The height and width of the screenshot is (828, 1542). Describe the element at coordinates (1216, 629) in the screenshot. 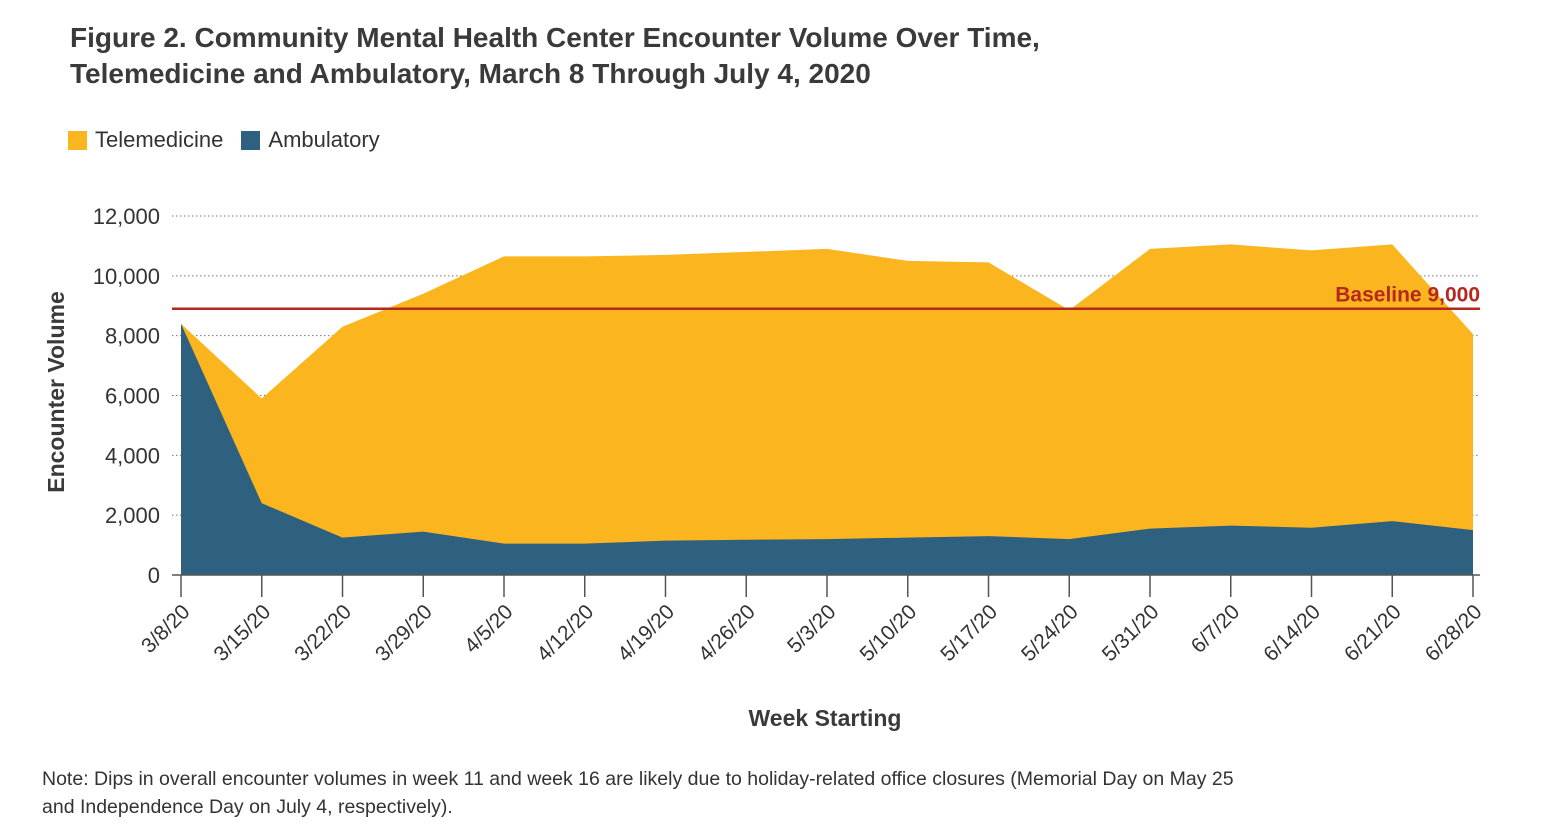

I see `x-tick-label: 6/7/20` at that location.